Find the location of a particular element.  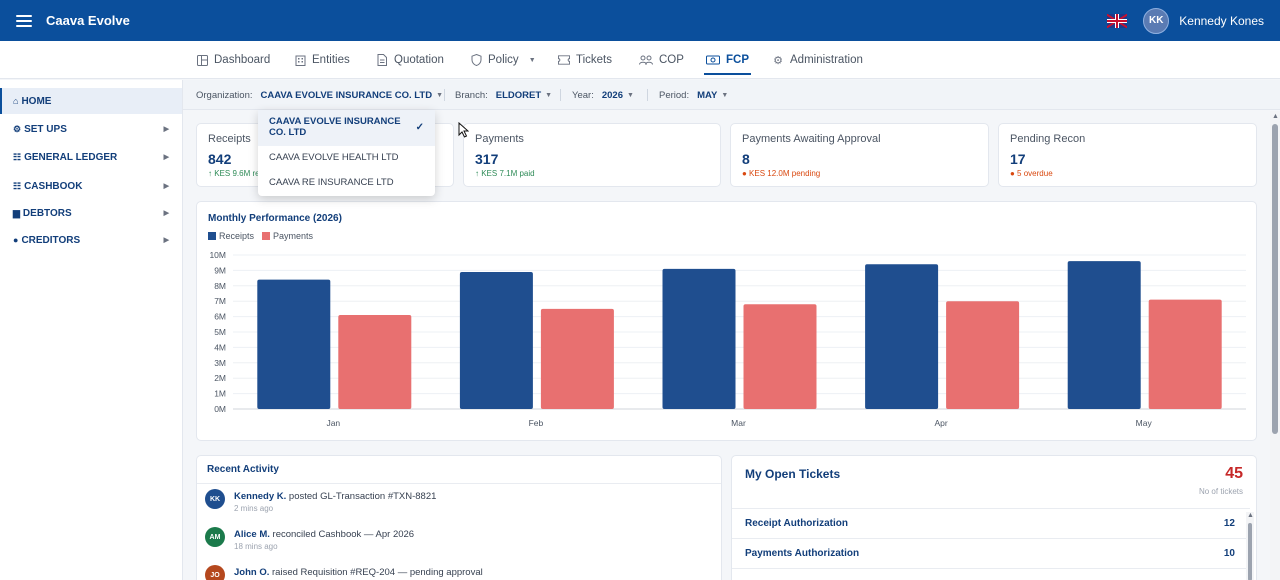

users-icon is located at coordinates (646, 60).